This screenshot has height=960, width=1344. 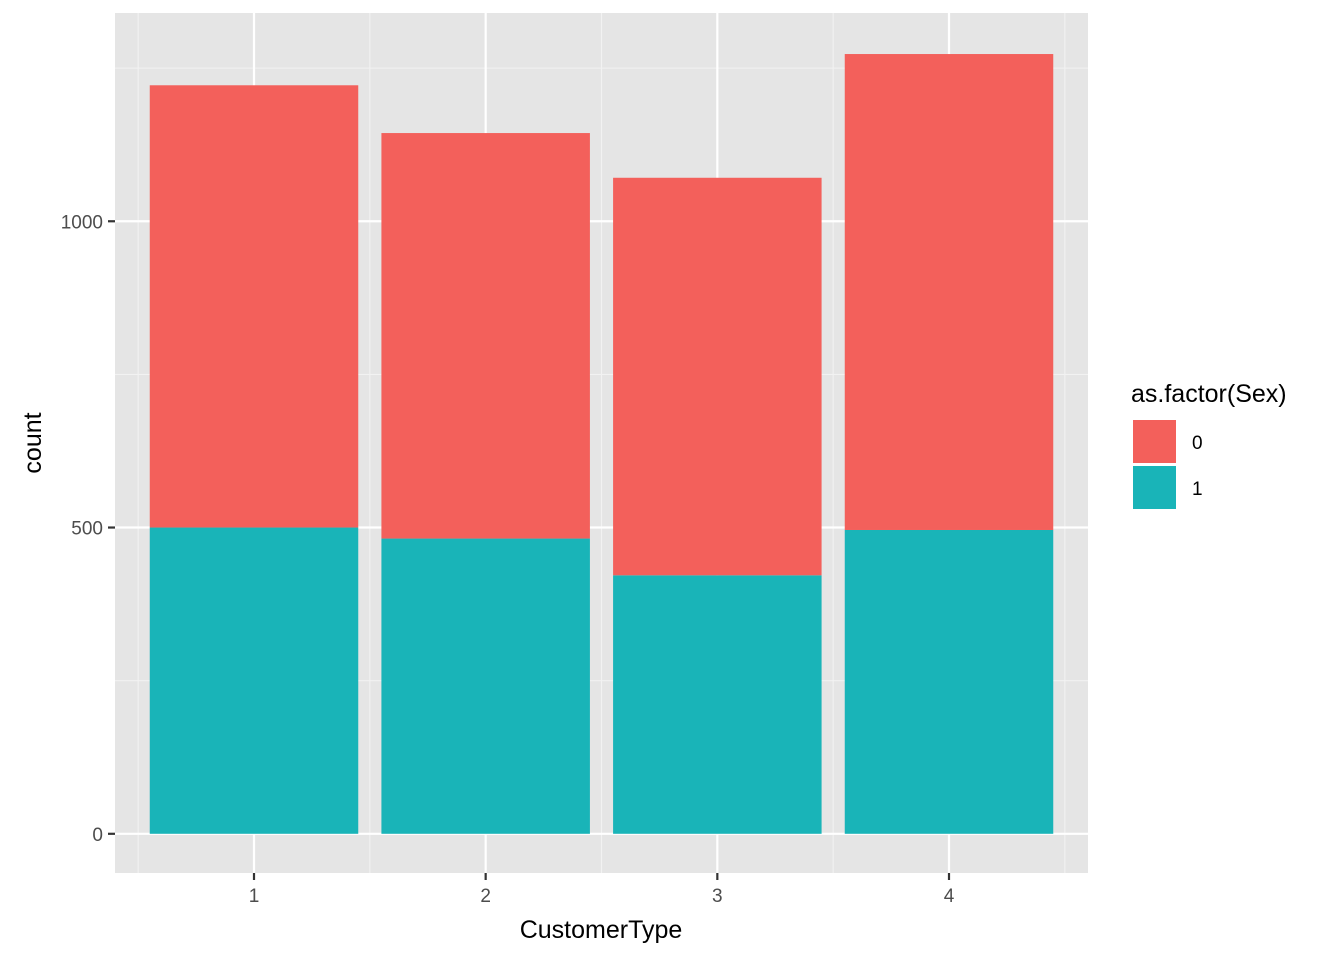 What do you see at coordinates (82, 222) in the screenshot?
I see `y-tick-label: 1000` at bounding box center [82, 222].